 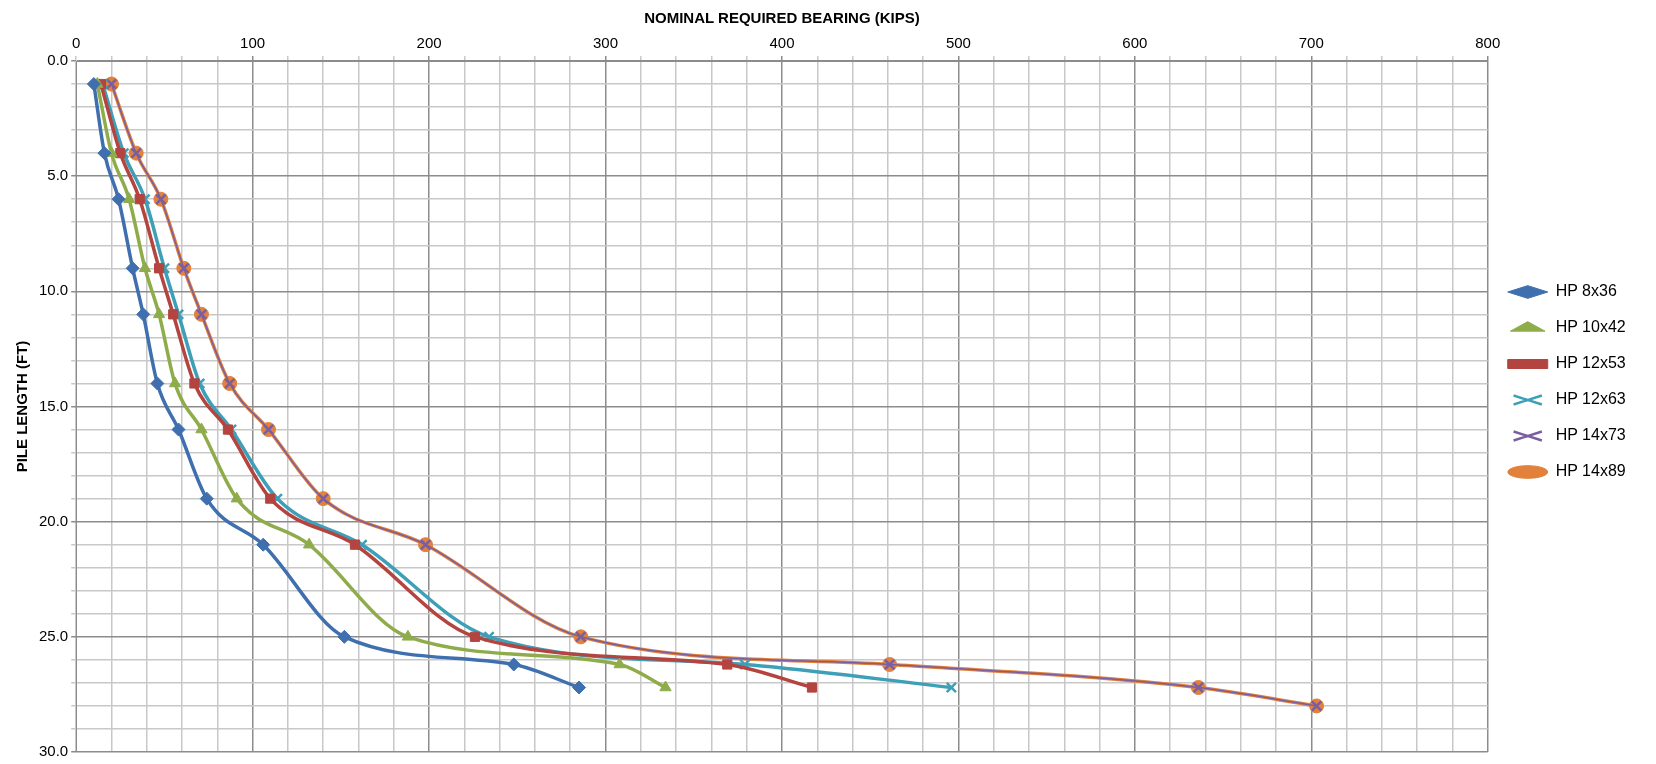 What do you see at coordinates (53, 635) in the screenshot?
I see `y-tick-label: 25.0` at bounding box center [53, 635].